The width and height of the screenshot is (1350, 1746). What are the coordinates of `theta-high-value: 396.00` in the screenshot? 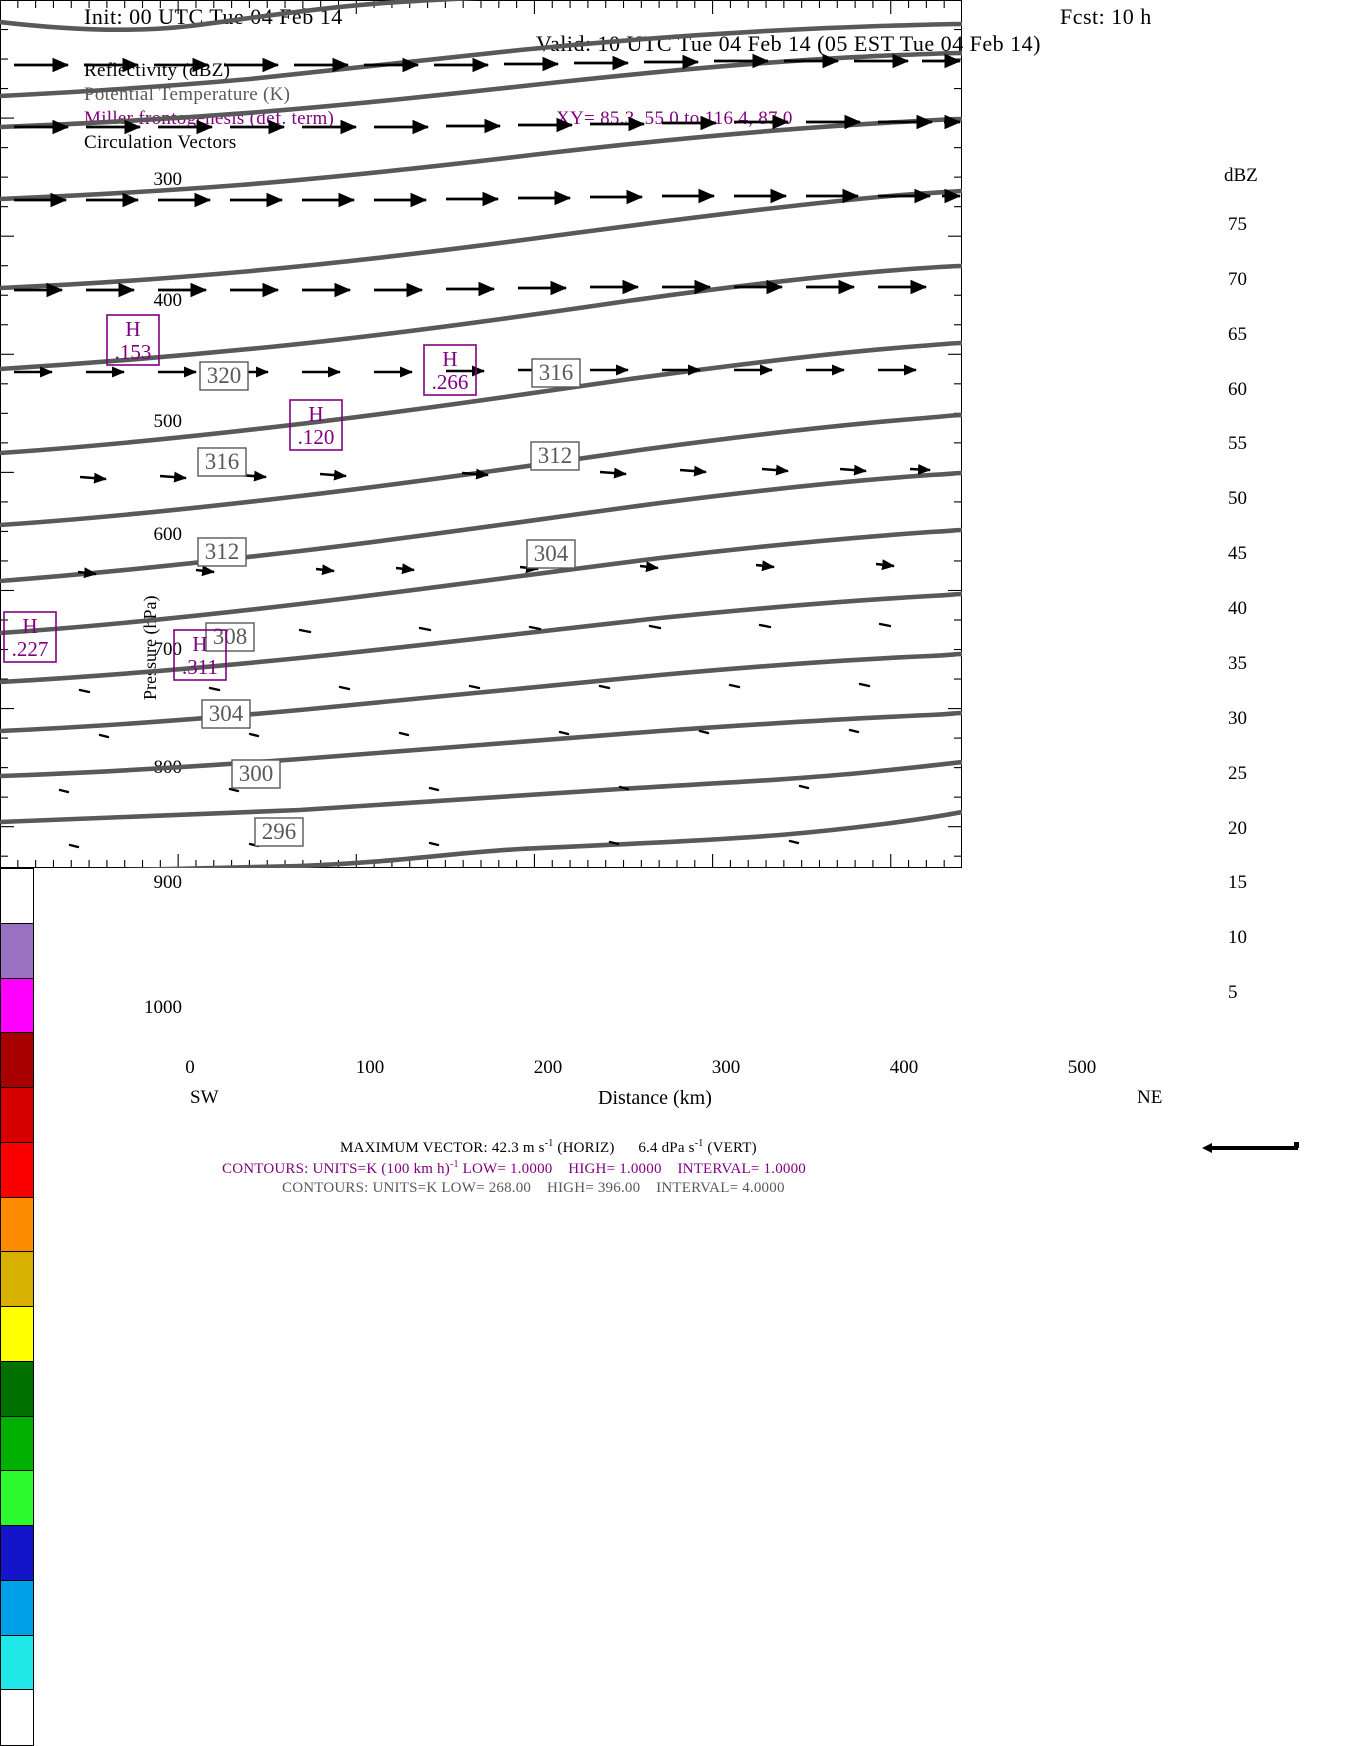 It's located at (619, 1188).